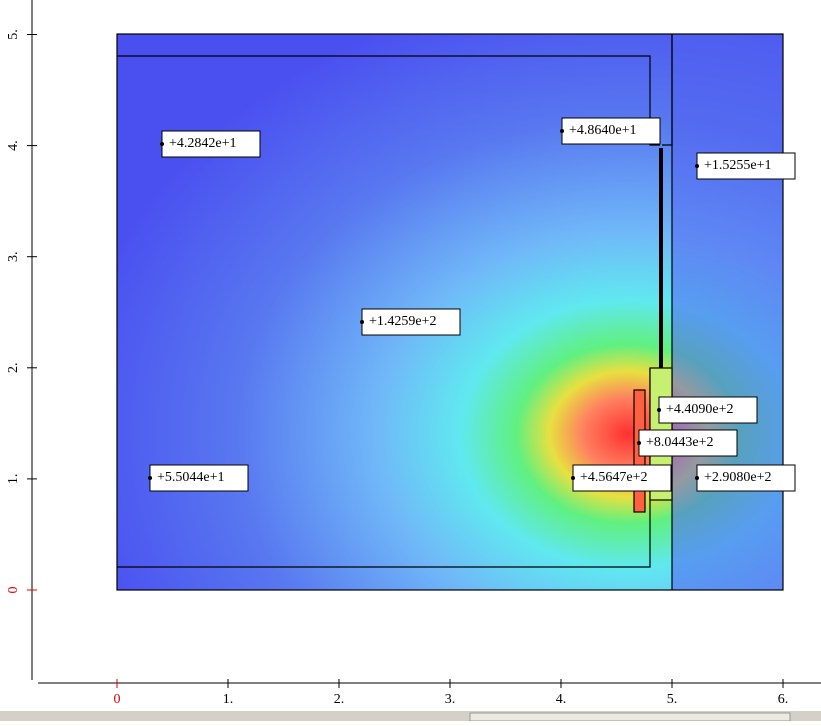  What do you see at coordinates (783, 699) in the screenshot?
I see `x-tick-label: 6.` at bounding box center [783, 699].